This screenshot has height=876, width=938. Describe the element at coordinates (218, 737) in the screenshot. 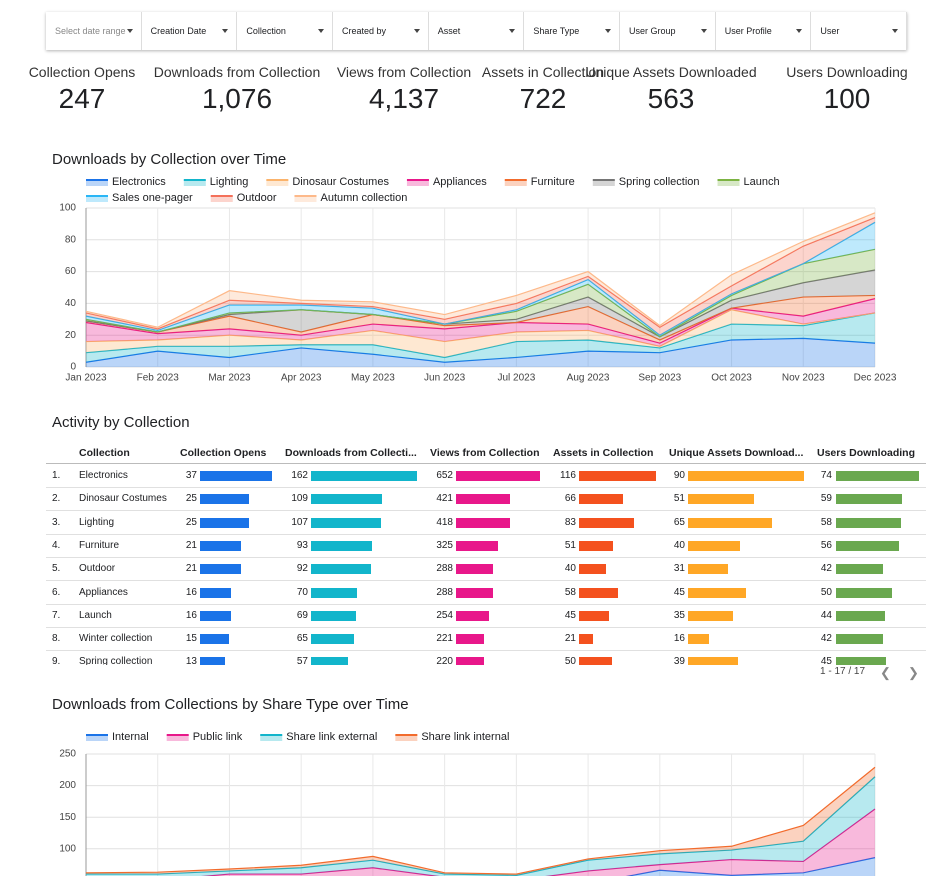

I see `legend-label: Public link` at that location.